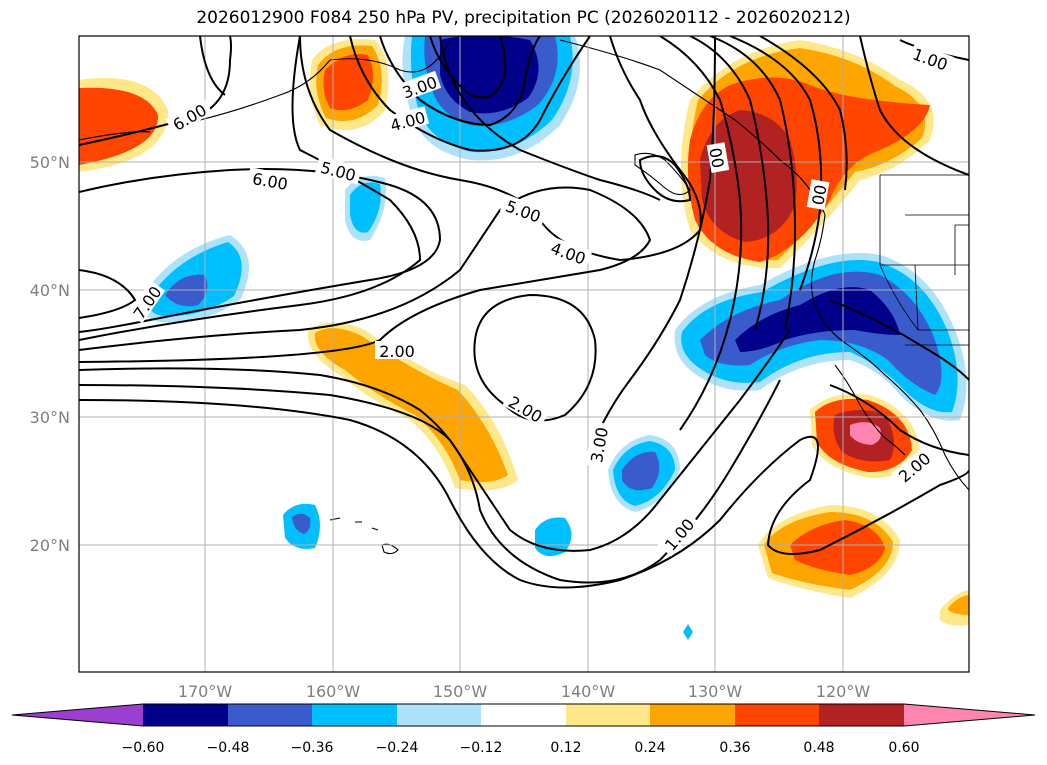  What do you see at coordinates (397, 351) in the screenshot?
I see `contour-label: 2.00` at bounding box center [397, 351].